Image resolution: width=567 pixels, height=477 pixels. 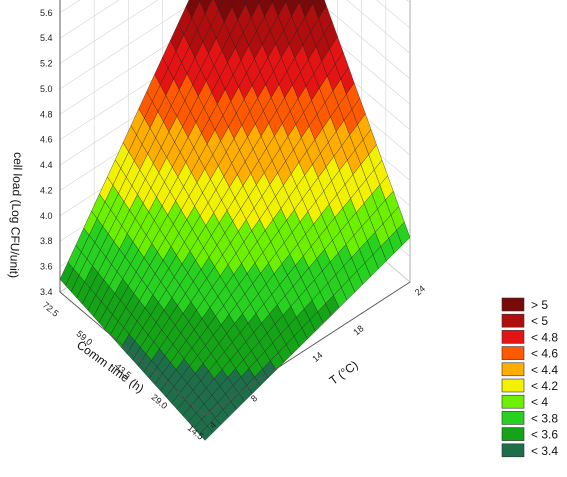 What do you see at coordinates (46, 89) in the screenshot?
I see `z-tick-label: 5.0` at bounding box center [46, 89].